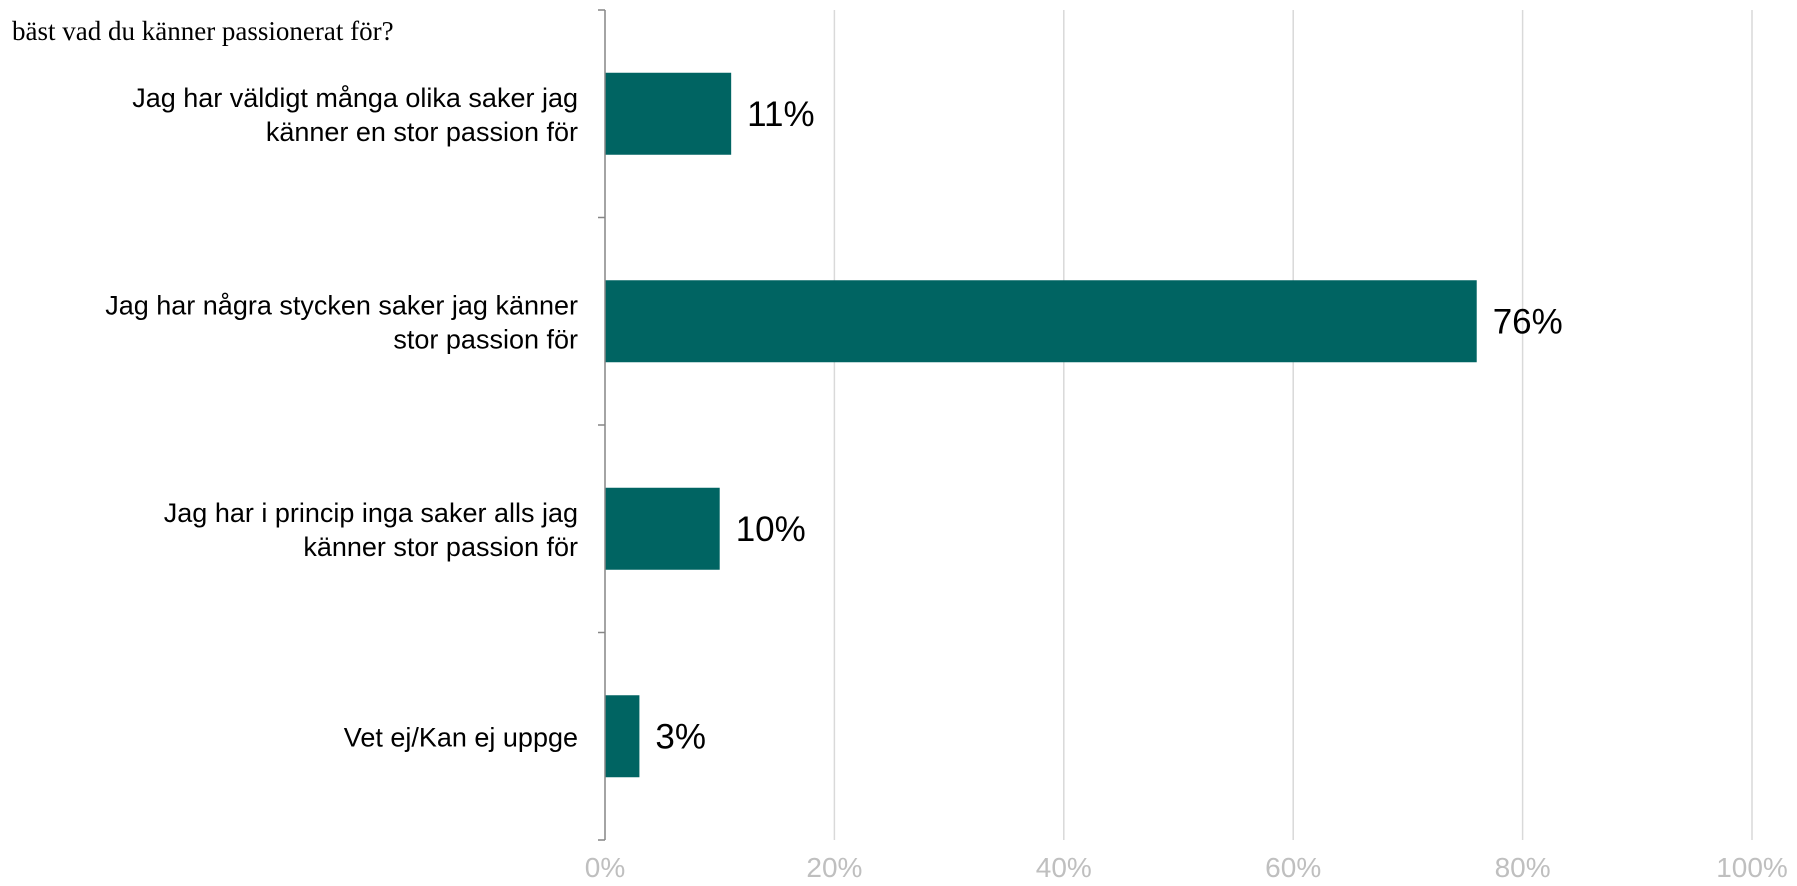 The image size is (1797, 886). What do you see at coordinates (605, 867) in the screenshot?
I see `x-tick-label: 0%` at bounding box center [605, 867].